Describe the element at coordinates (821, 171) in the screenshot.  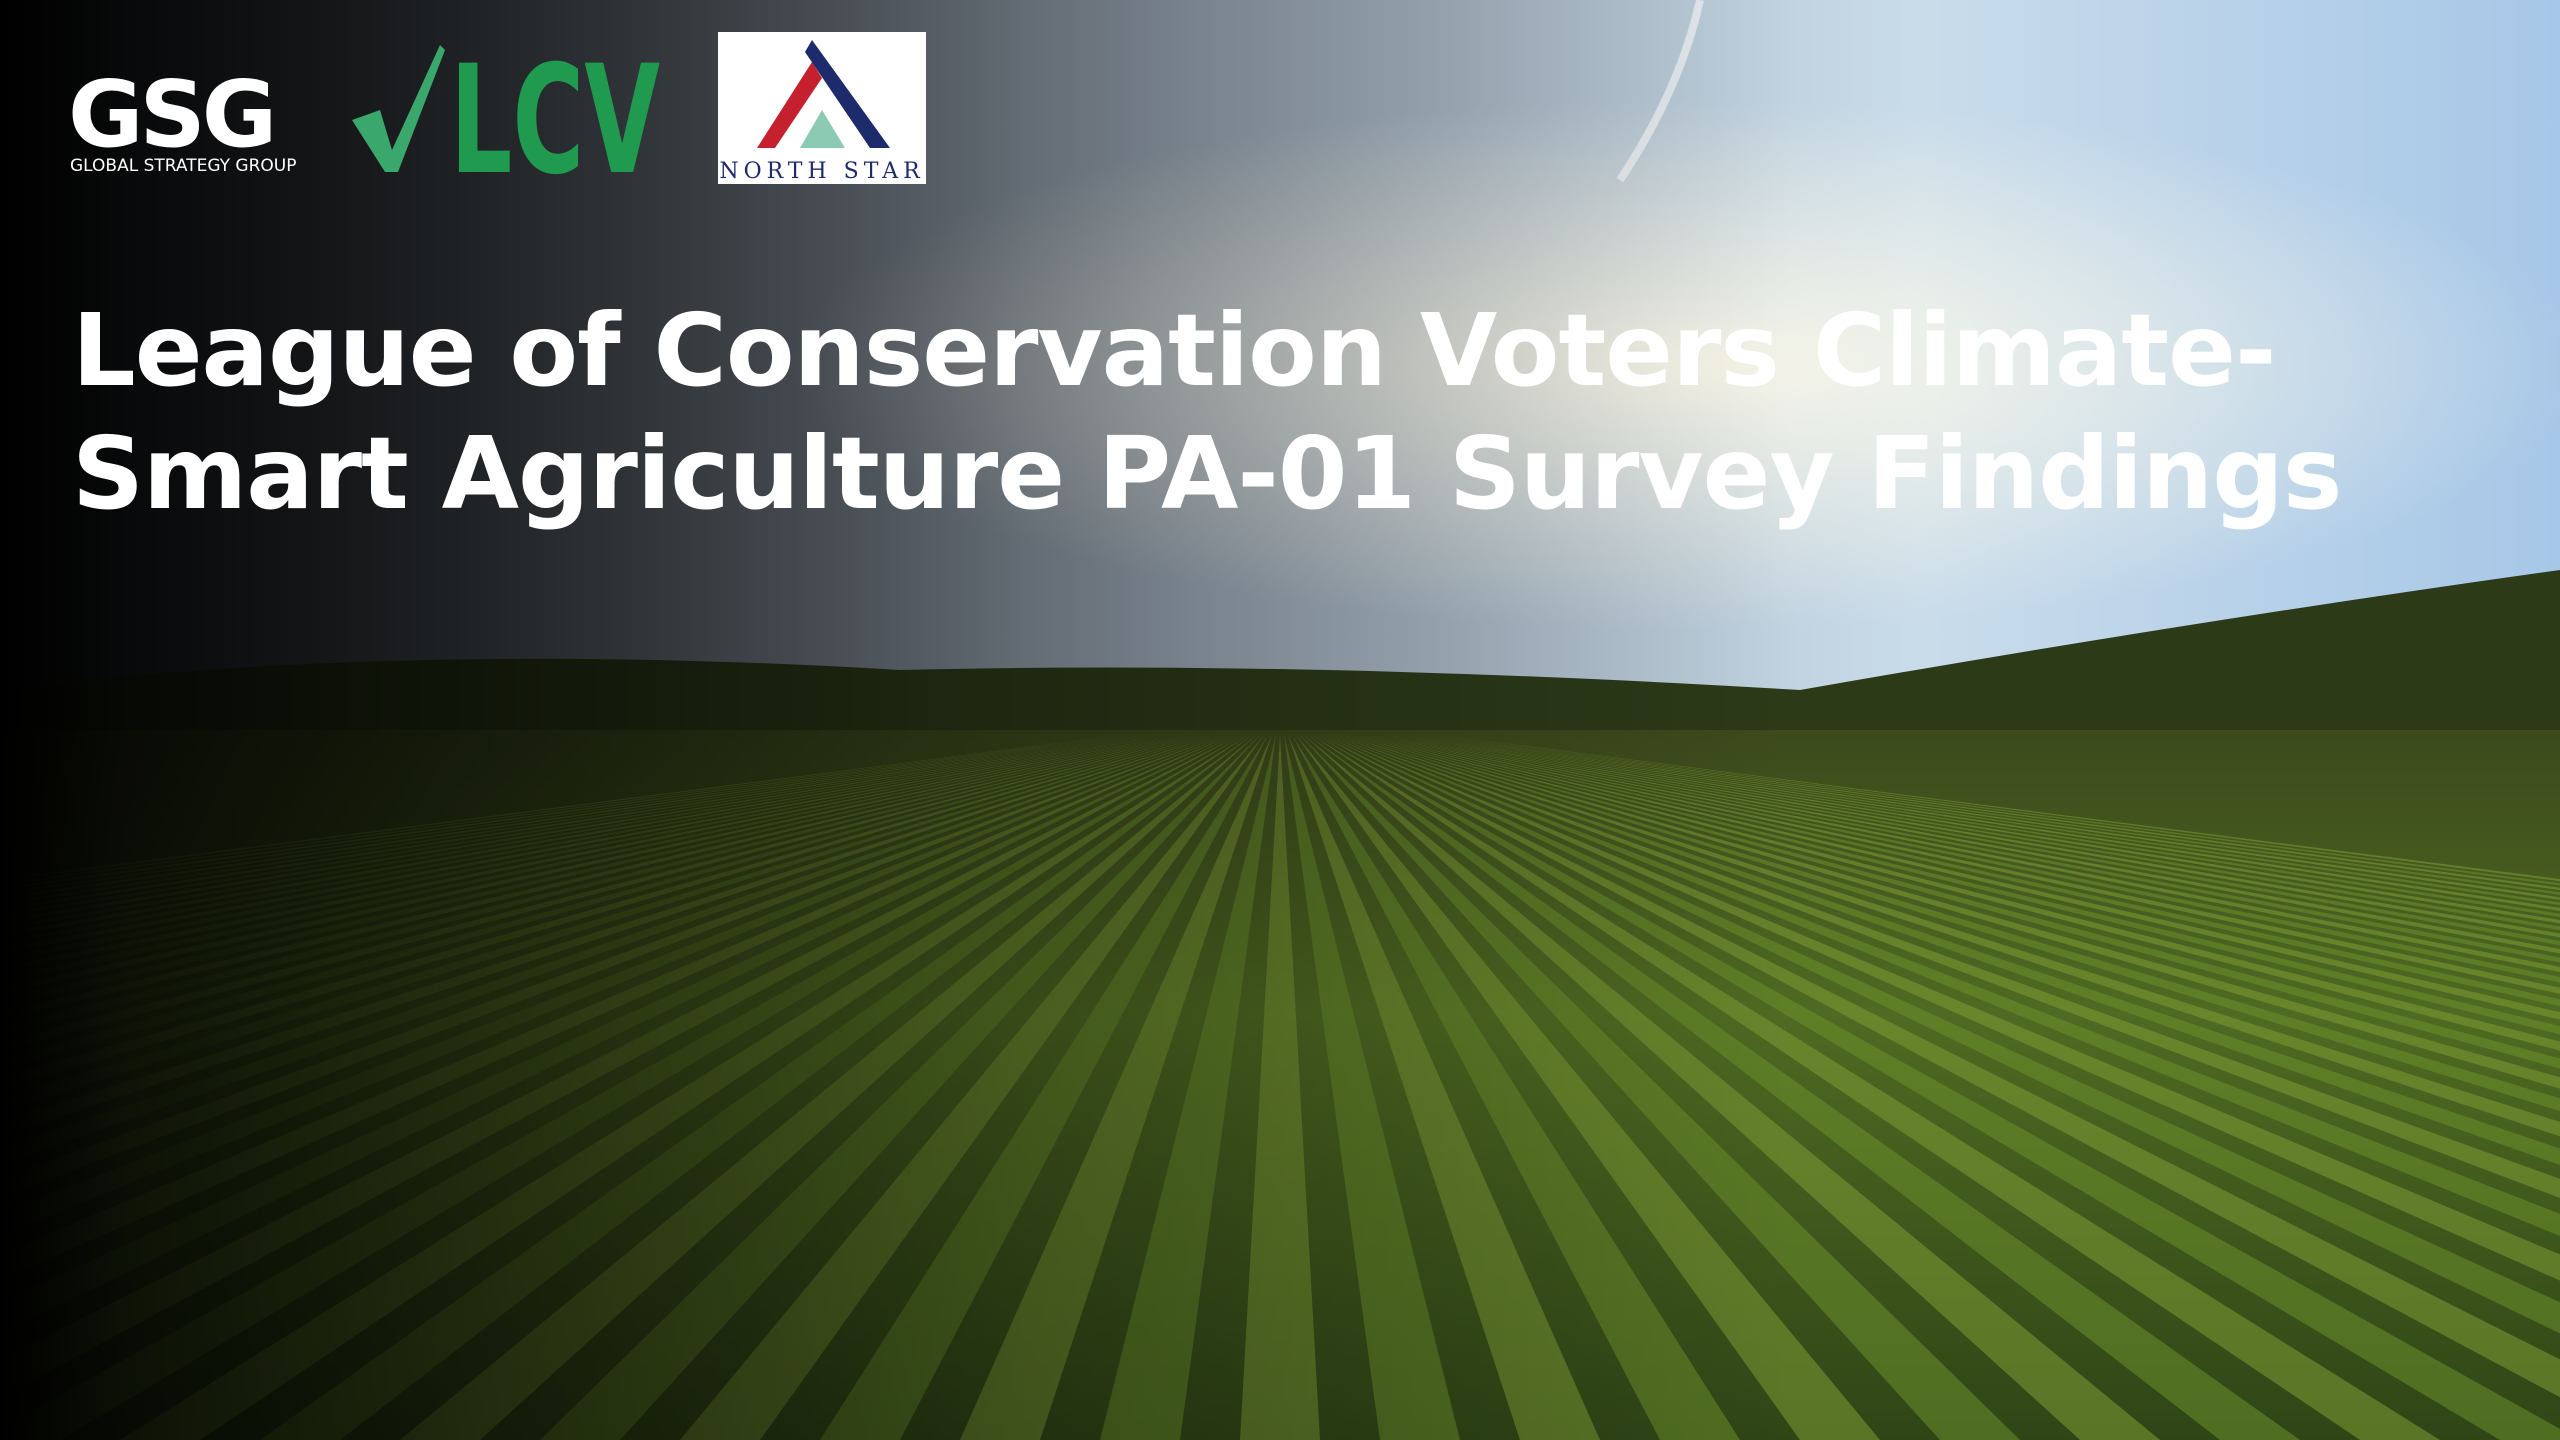
I see `north-star-name: NORTH STAR` at that location.